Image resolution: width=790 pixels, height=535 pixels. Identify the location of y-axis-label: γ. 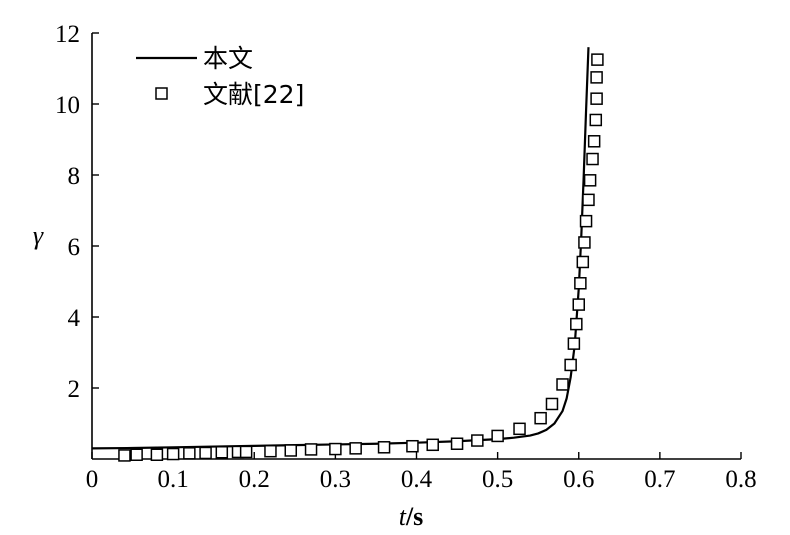
(38, 235).